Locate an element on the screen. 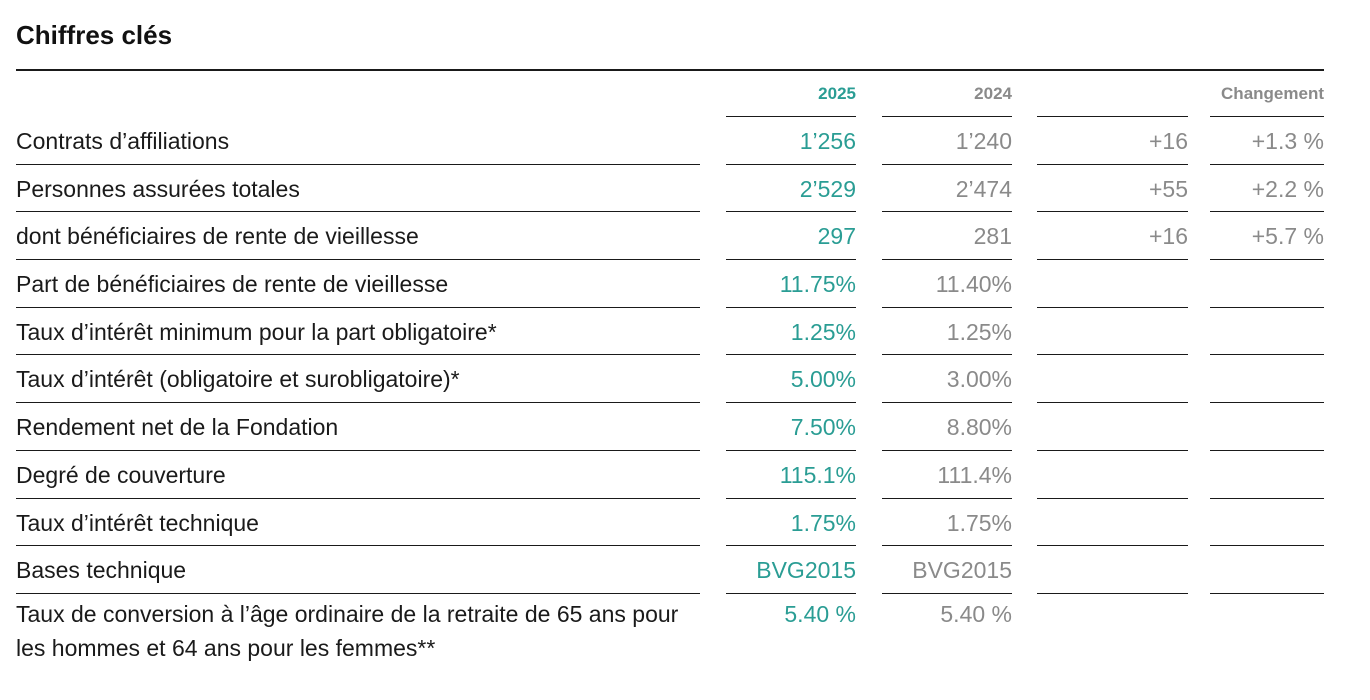 Image resolution: width=1370 pixels, height=700 pixels. value-2024: 8.80% is located at coordinates (979, 427).